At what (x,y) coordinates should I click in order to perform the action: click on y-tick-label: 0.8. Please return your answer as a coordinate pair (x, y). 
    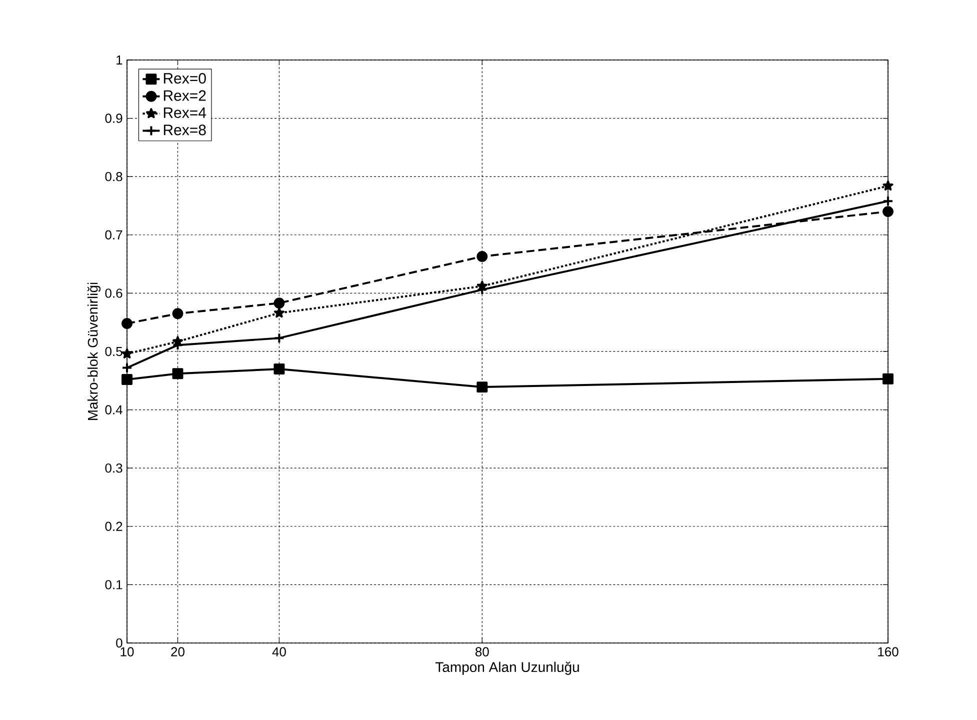
    Looking at the image, I should click on (113, 177).